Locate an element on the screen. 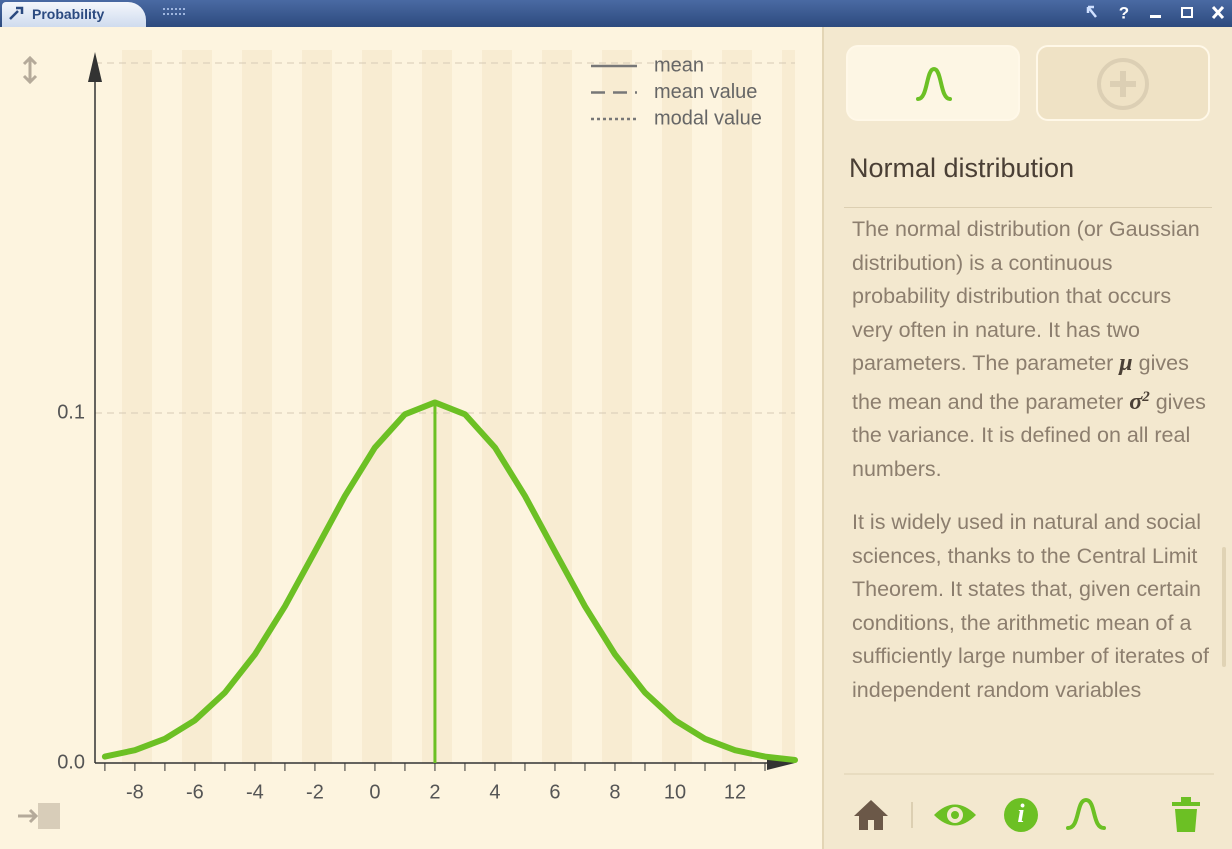 This screenshot has height=849, width=1232. x-tick-label: 0 is located at coordinates (374, 792).